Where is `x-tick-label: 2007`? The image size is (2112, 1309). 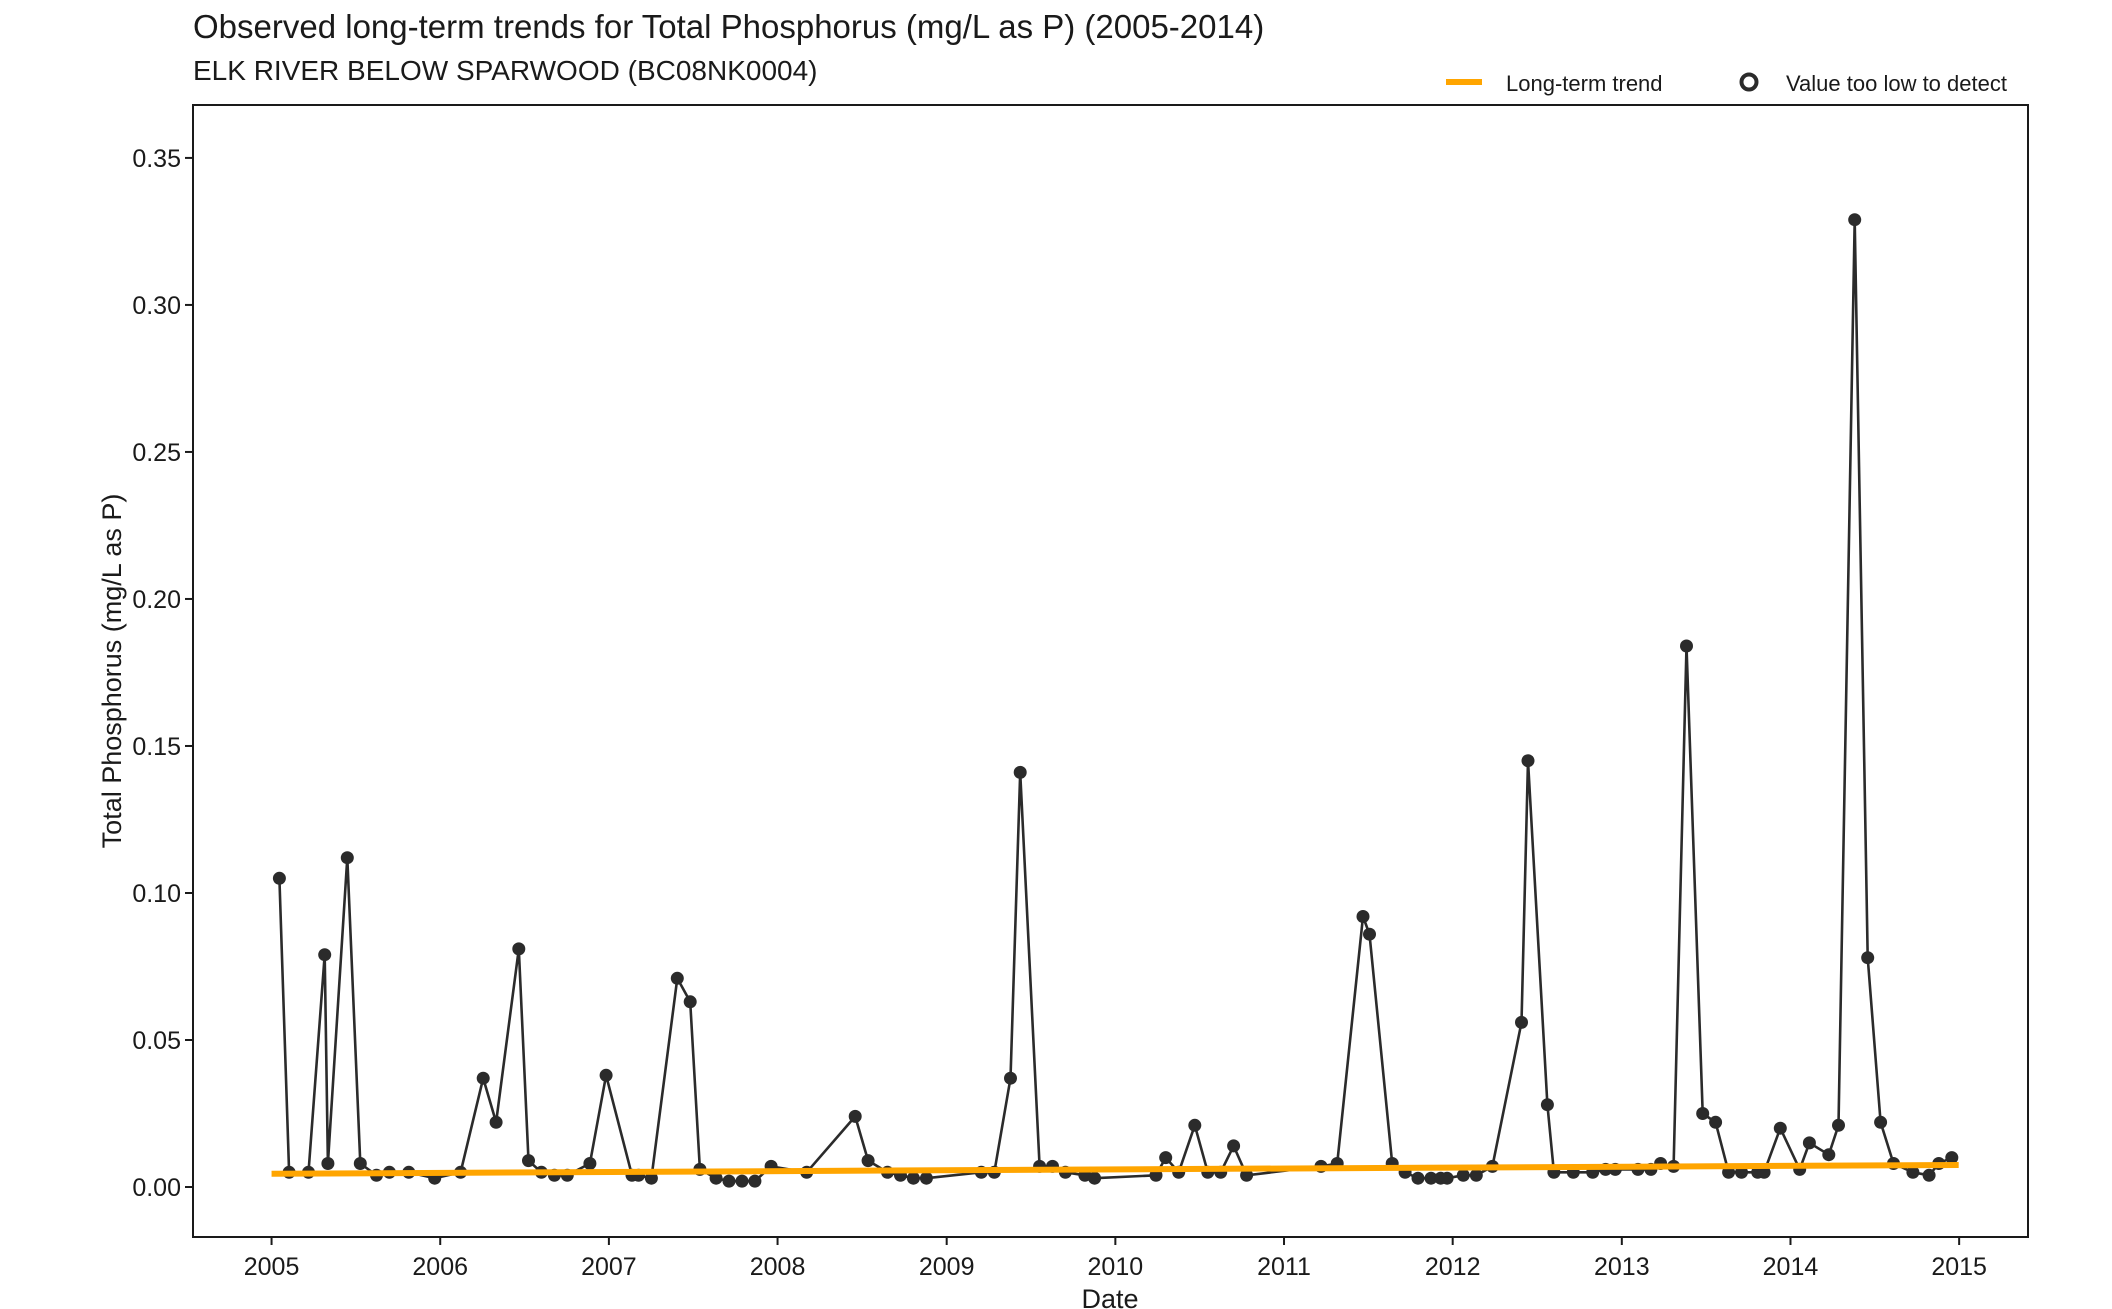
x-tick-label: 2007 is located at coordinates (609, 1267).